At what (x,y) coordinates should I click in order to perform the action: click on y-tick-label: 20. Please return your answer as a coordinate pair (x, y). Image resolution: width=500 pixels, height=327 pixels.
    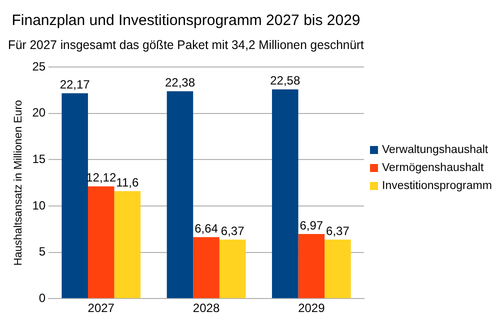
    Looking at the image, I should click on (39, 113).